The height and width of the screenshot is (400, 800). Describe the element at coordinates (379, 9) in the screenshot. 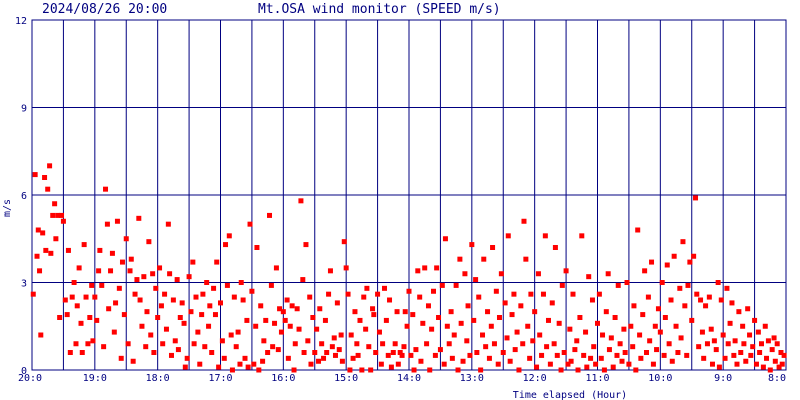

I see `chart-title: Mt.OSA wind monitor (SPEED m/s)` at that location.